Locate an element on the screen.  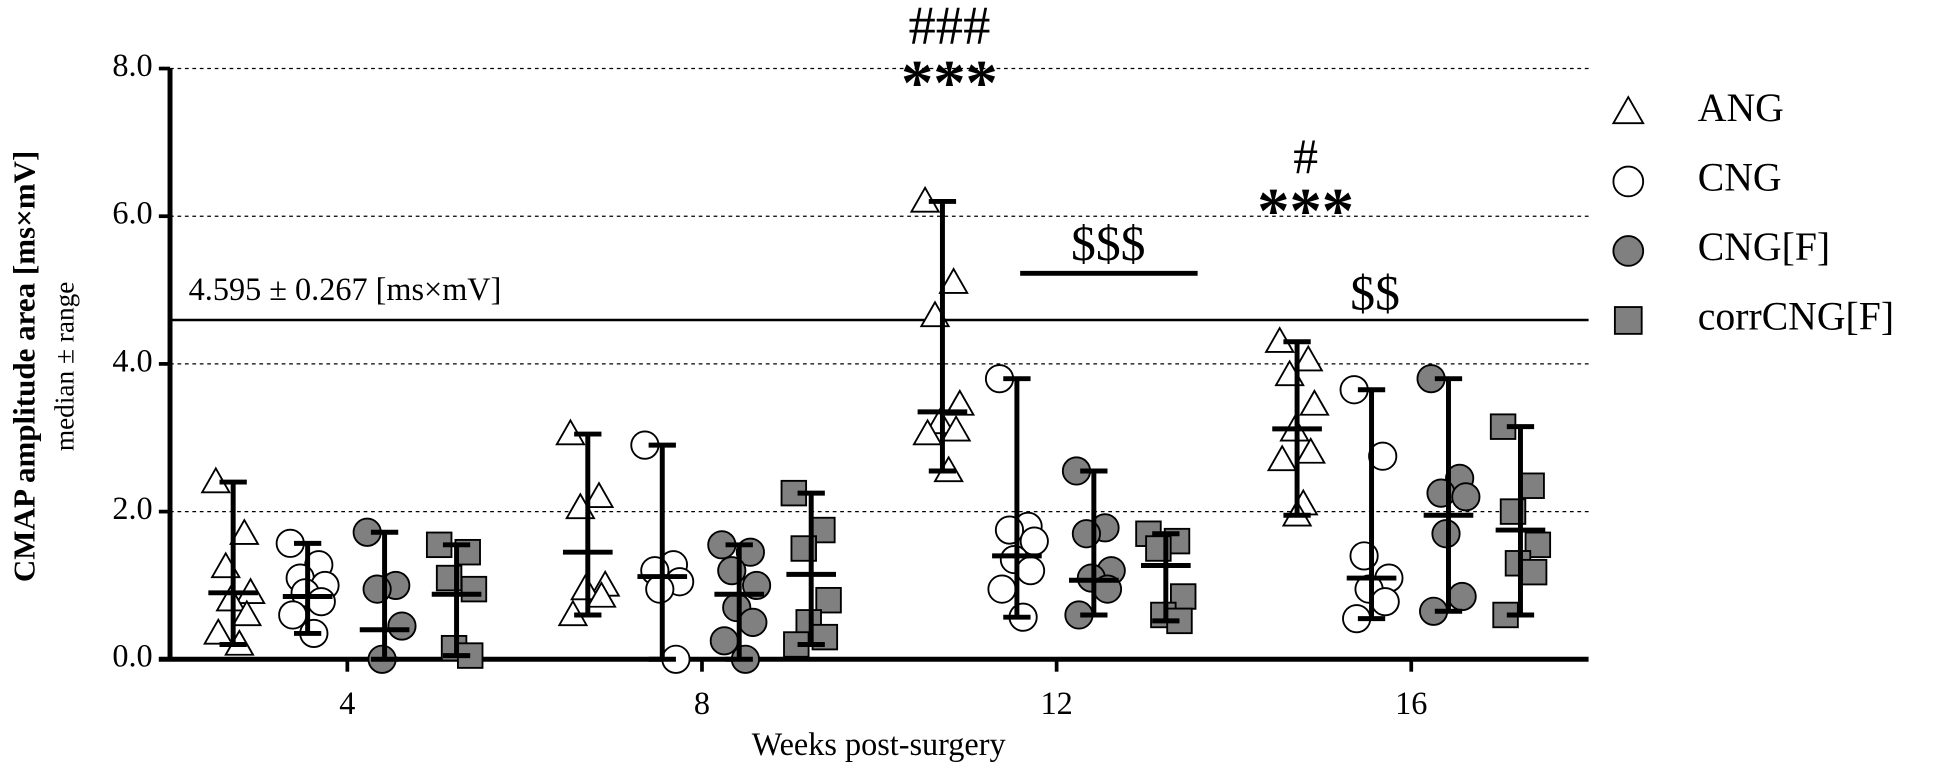
y-tick-label: 6.0 is located at coordinates (132, 213).